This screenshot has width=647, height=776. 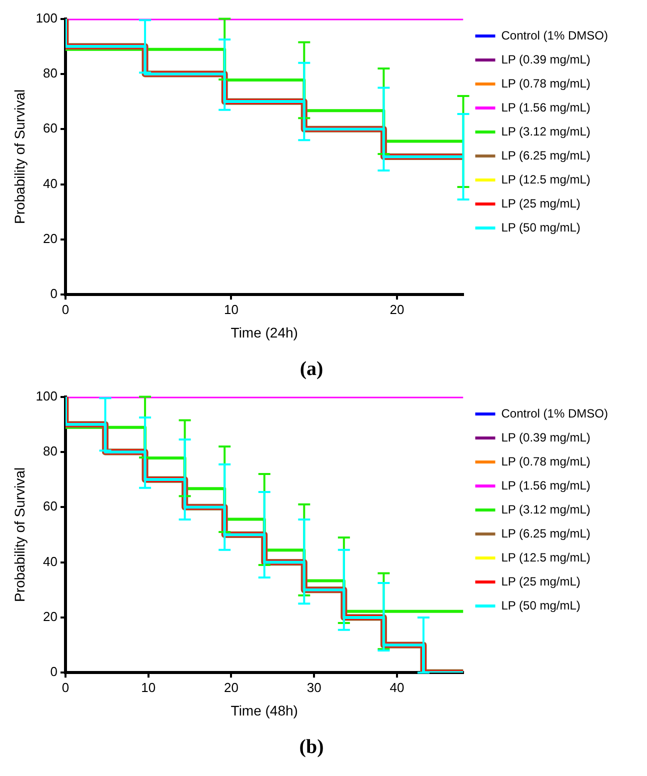 I want to click on text: (a), so click(x=312, y=369).